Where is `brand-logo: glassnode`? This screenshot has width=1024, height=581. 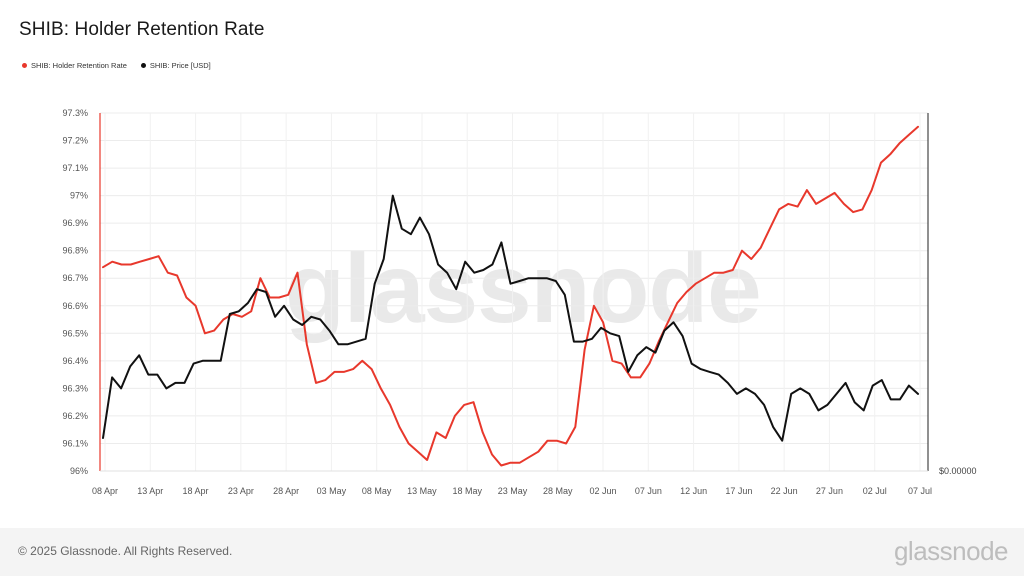 brand-logo: glassnode is located at coordinates (951, 551).